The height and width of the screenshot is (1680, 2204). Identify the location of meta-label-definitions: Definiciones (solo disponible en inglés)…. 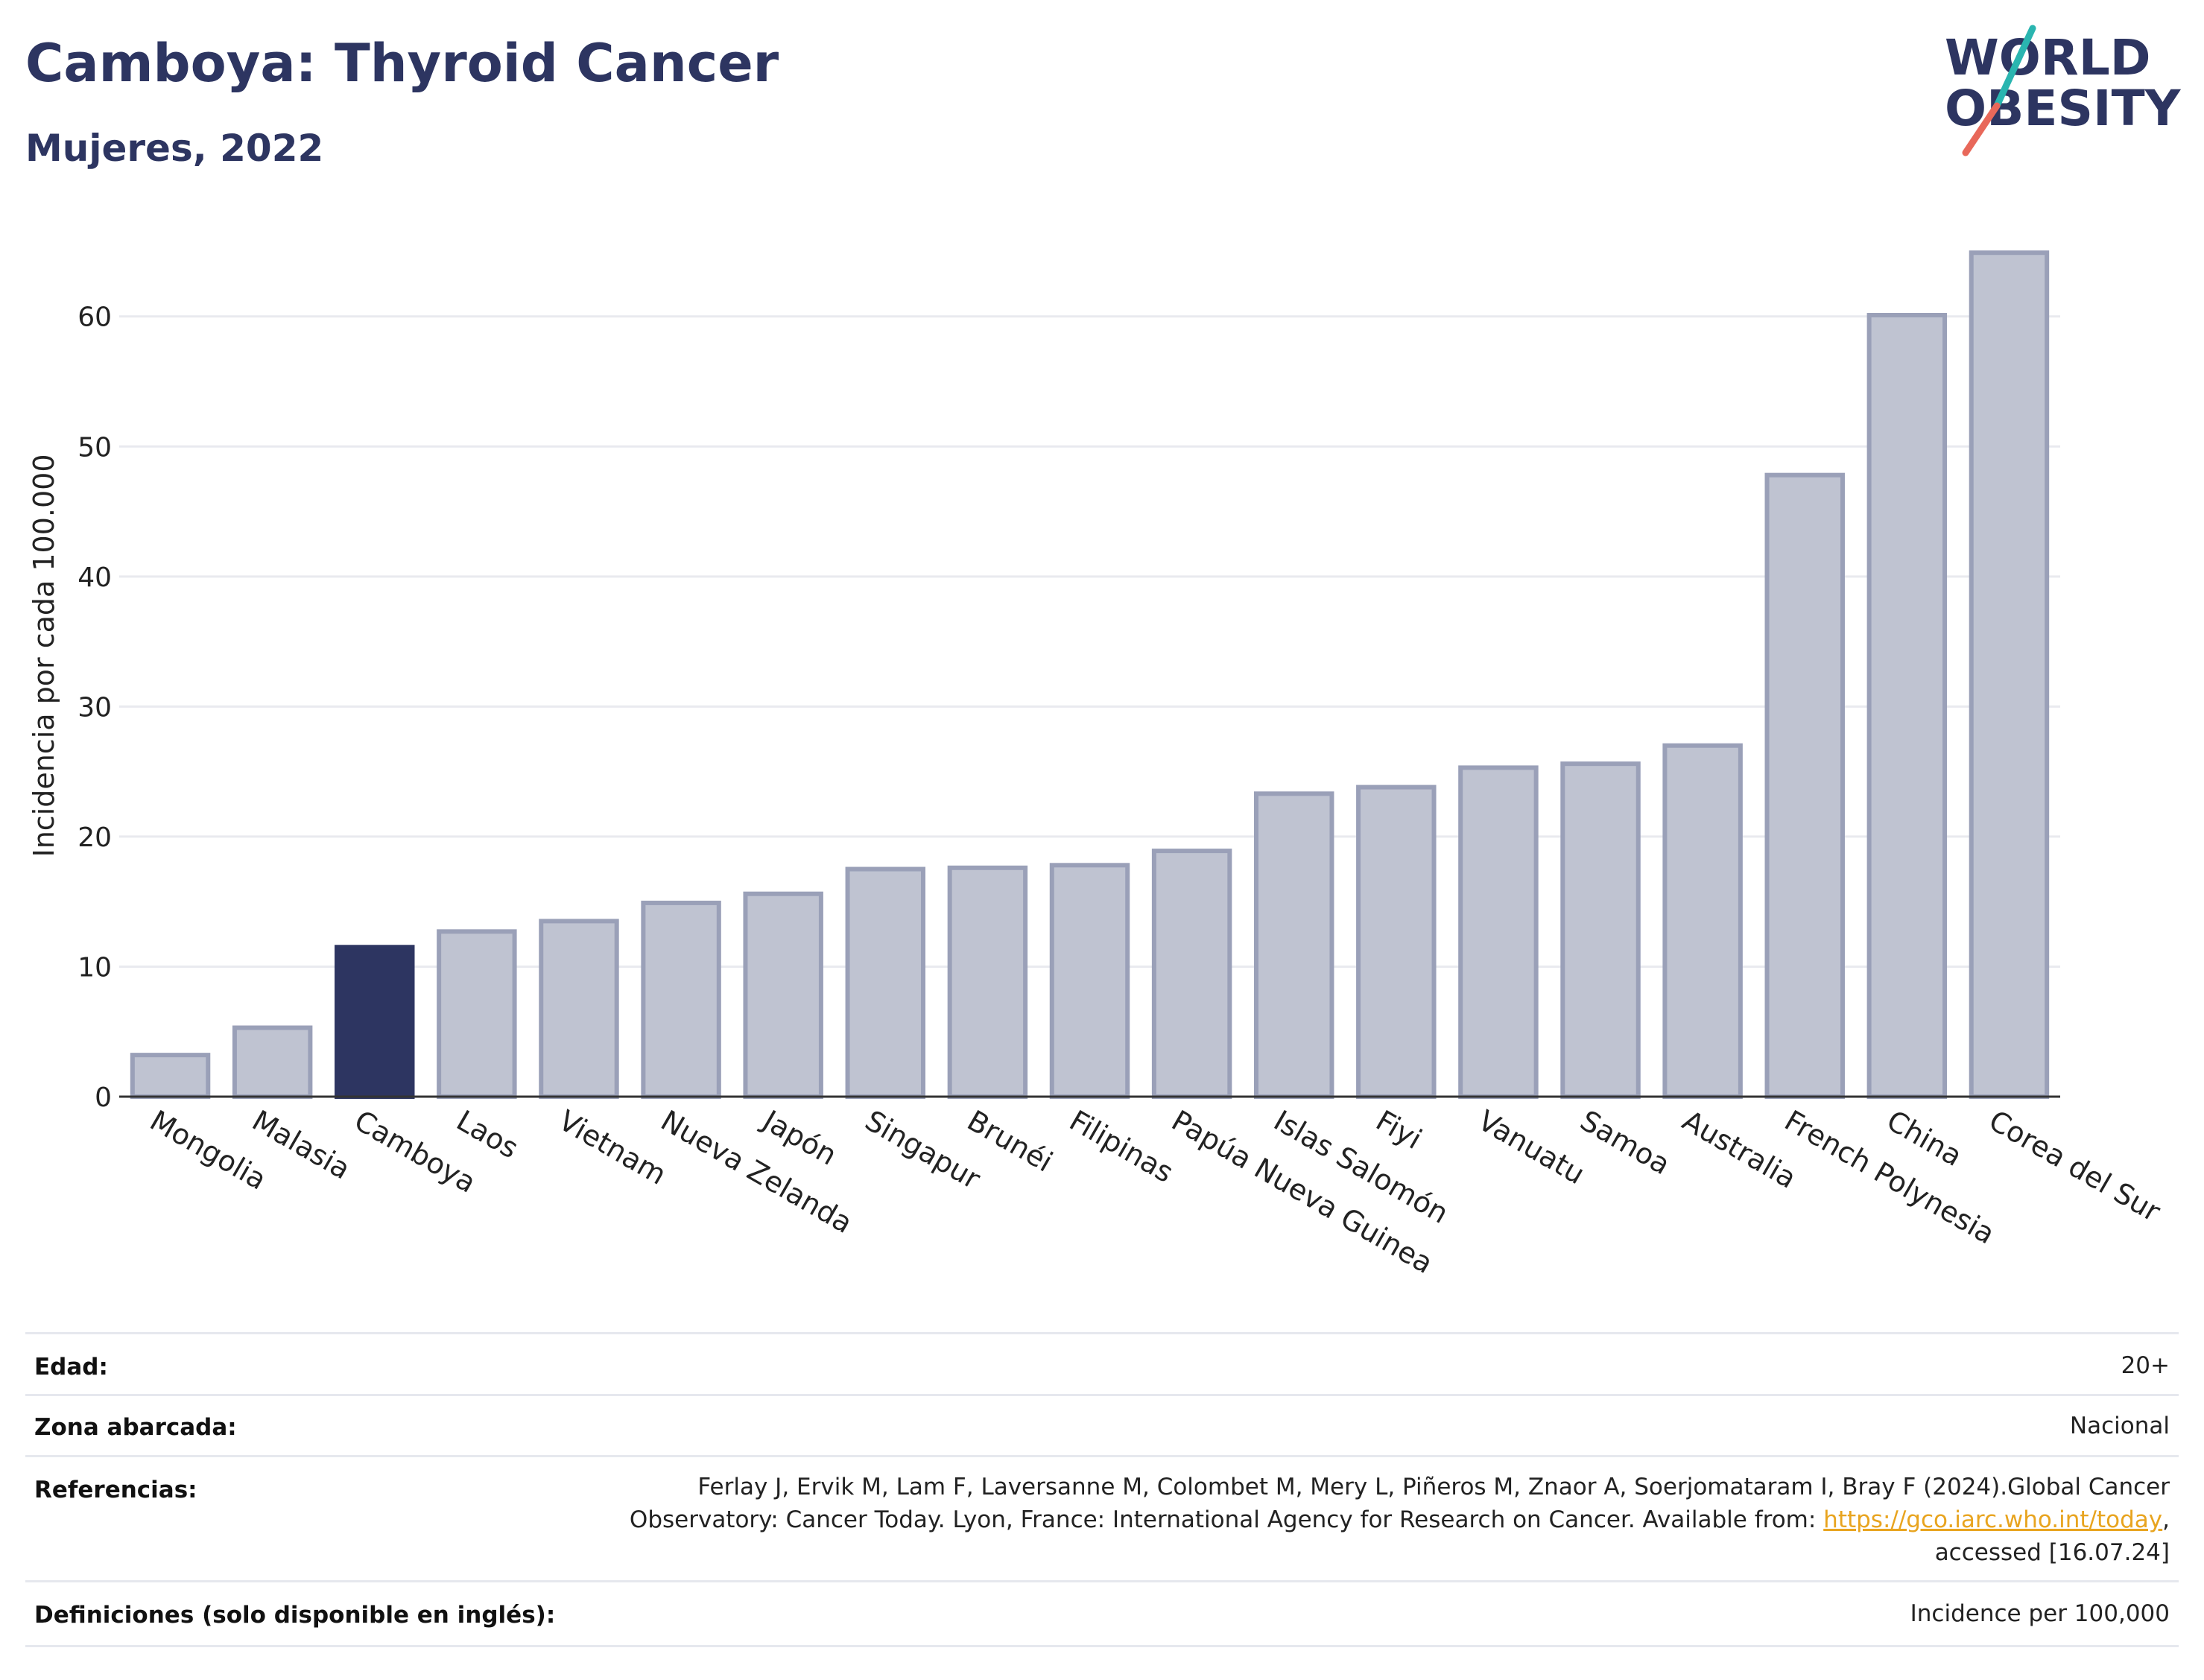
(295, 1615).